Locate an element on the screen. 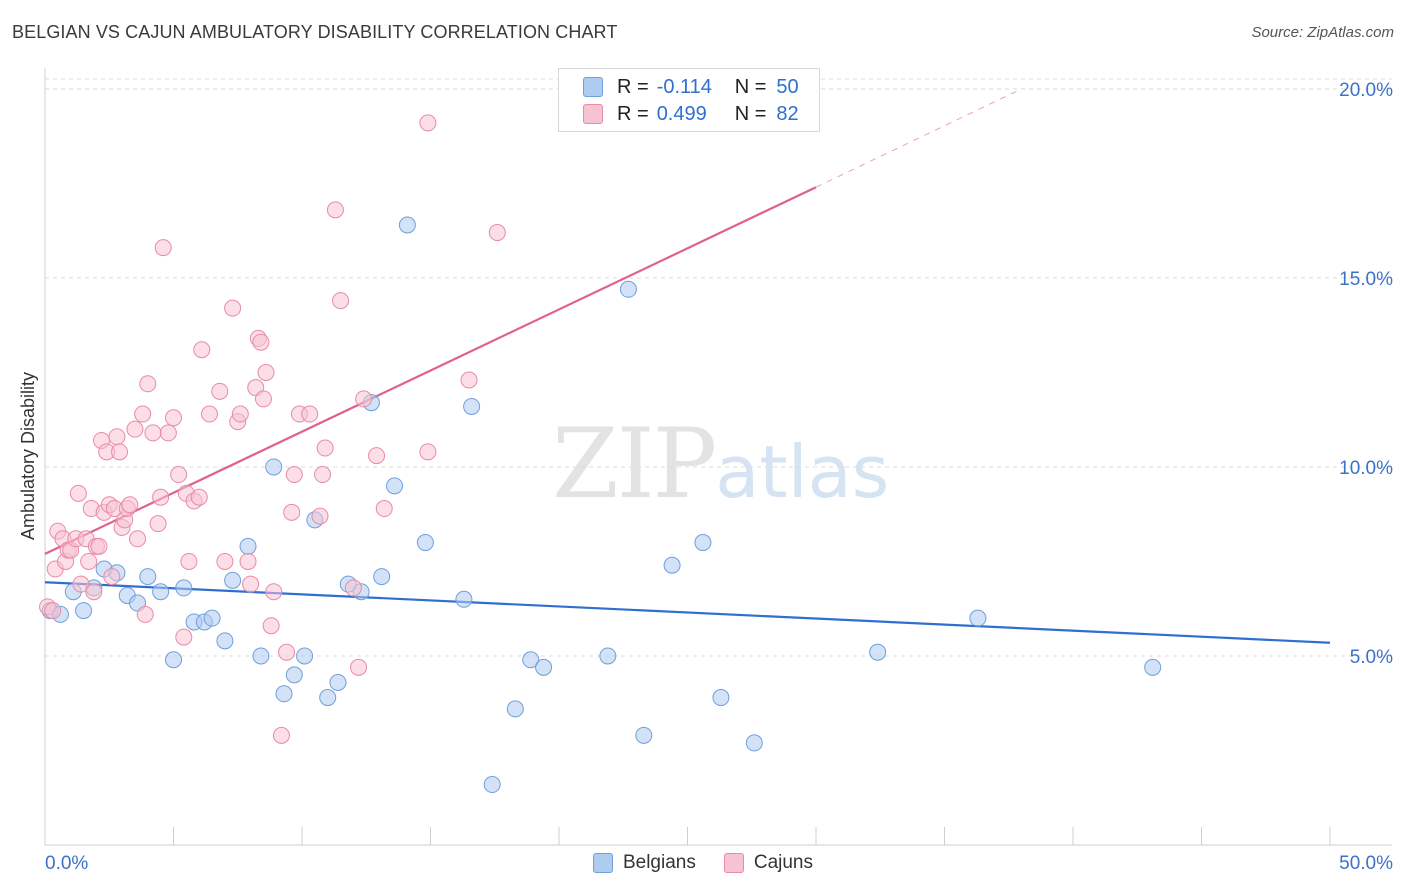  legend-item-cajuns: Cajuns is located at coordinates (768, 863).